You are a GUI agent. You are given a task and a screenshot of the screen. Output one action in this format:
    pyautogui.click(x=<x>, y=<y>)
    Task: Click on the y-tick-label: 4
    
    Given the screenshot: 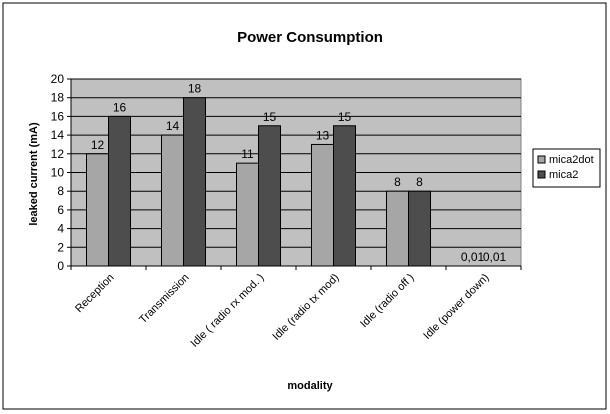 What is the action you would take?
    pyautogui.click(x=60, y=229)
    